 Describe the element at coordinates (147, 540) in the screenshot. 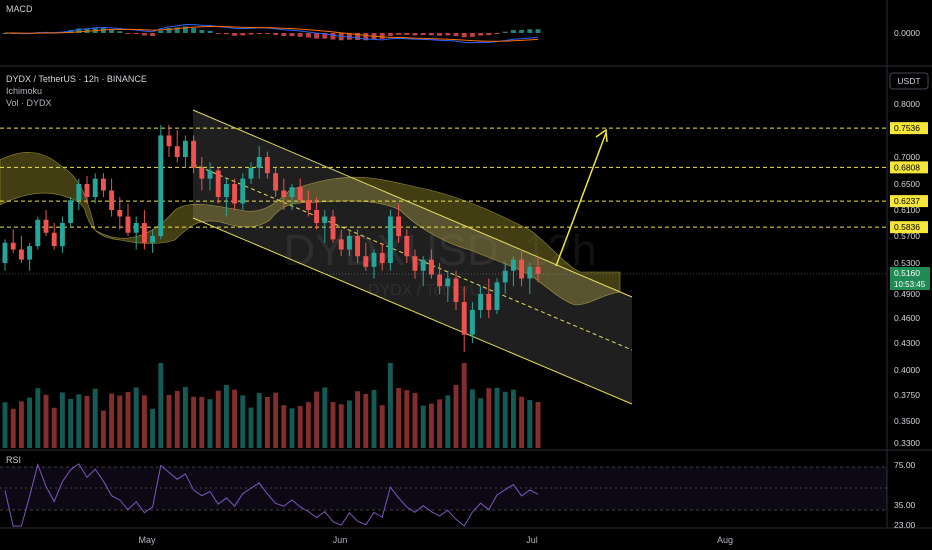

I see `month-may: May` at that location.